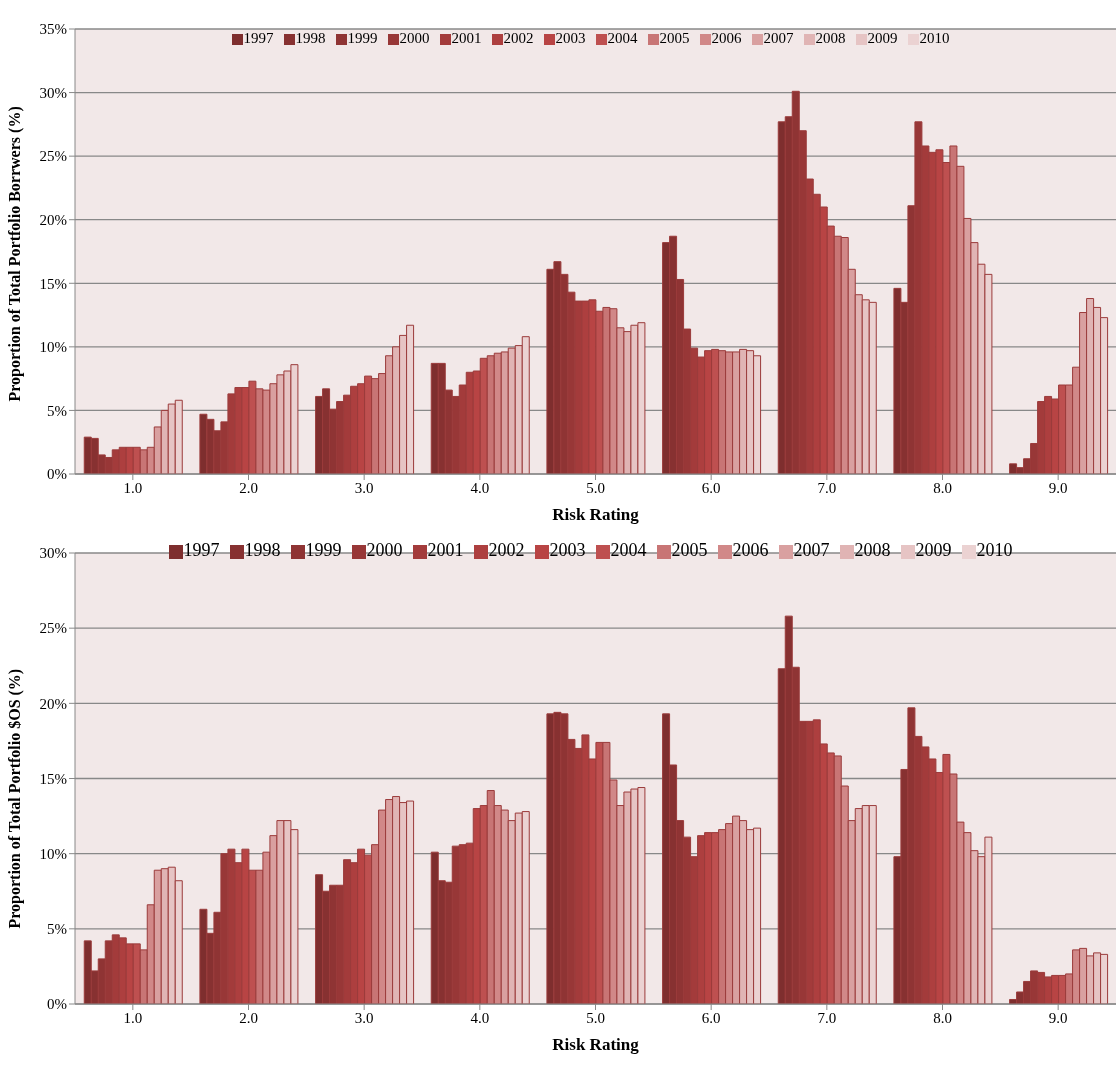  What do you see at coordinates (14, 254) in the screenshot?
I see `y-axis-title: Proportion of Total Portfolio Borrwers (%)` at bounding box center [14, 254].